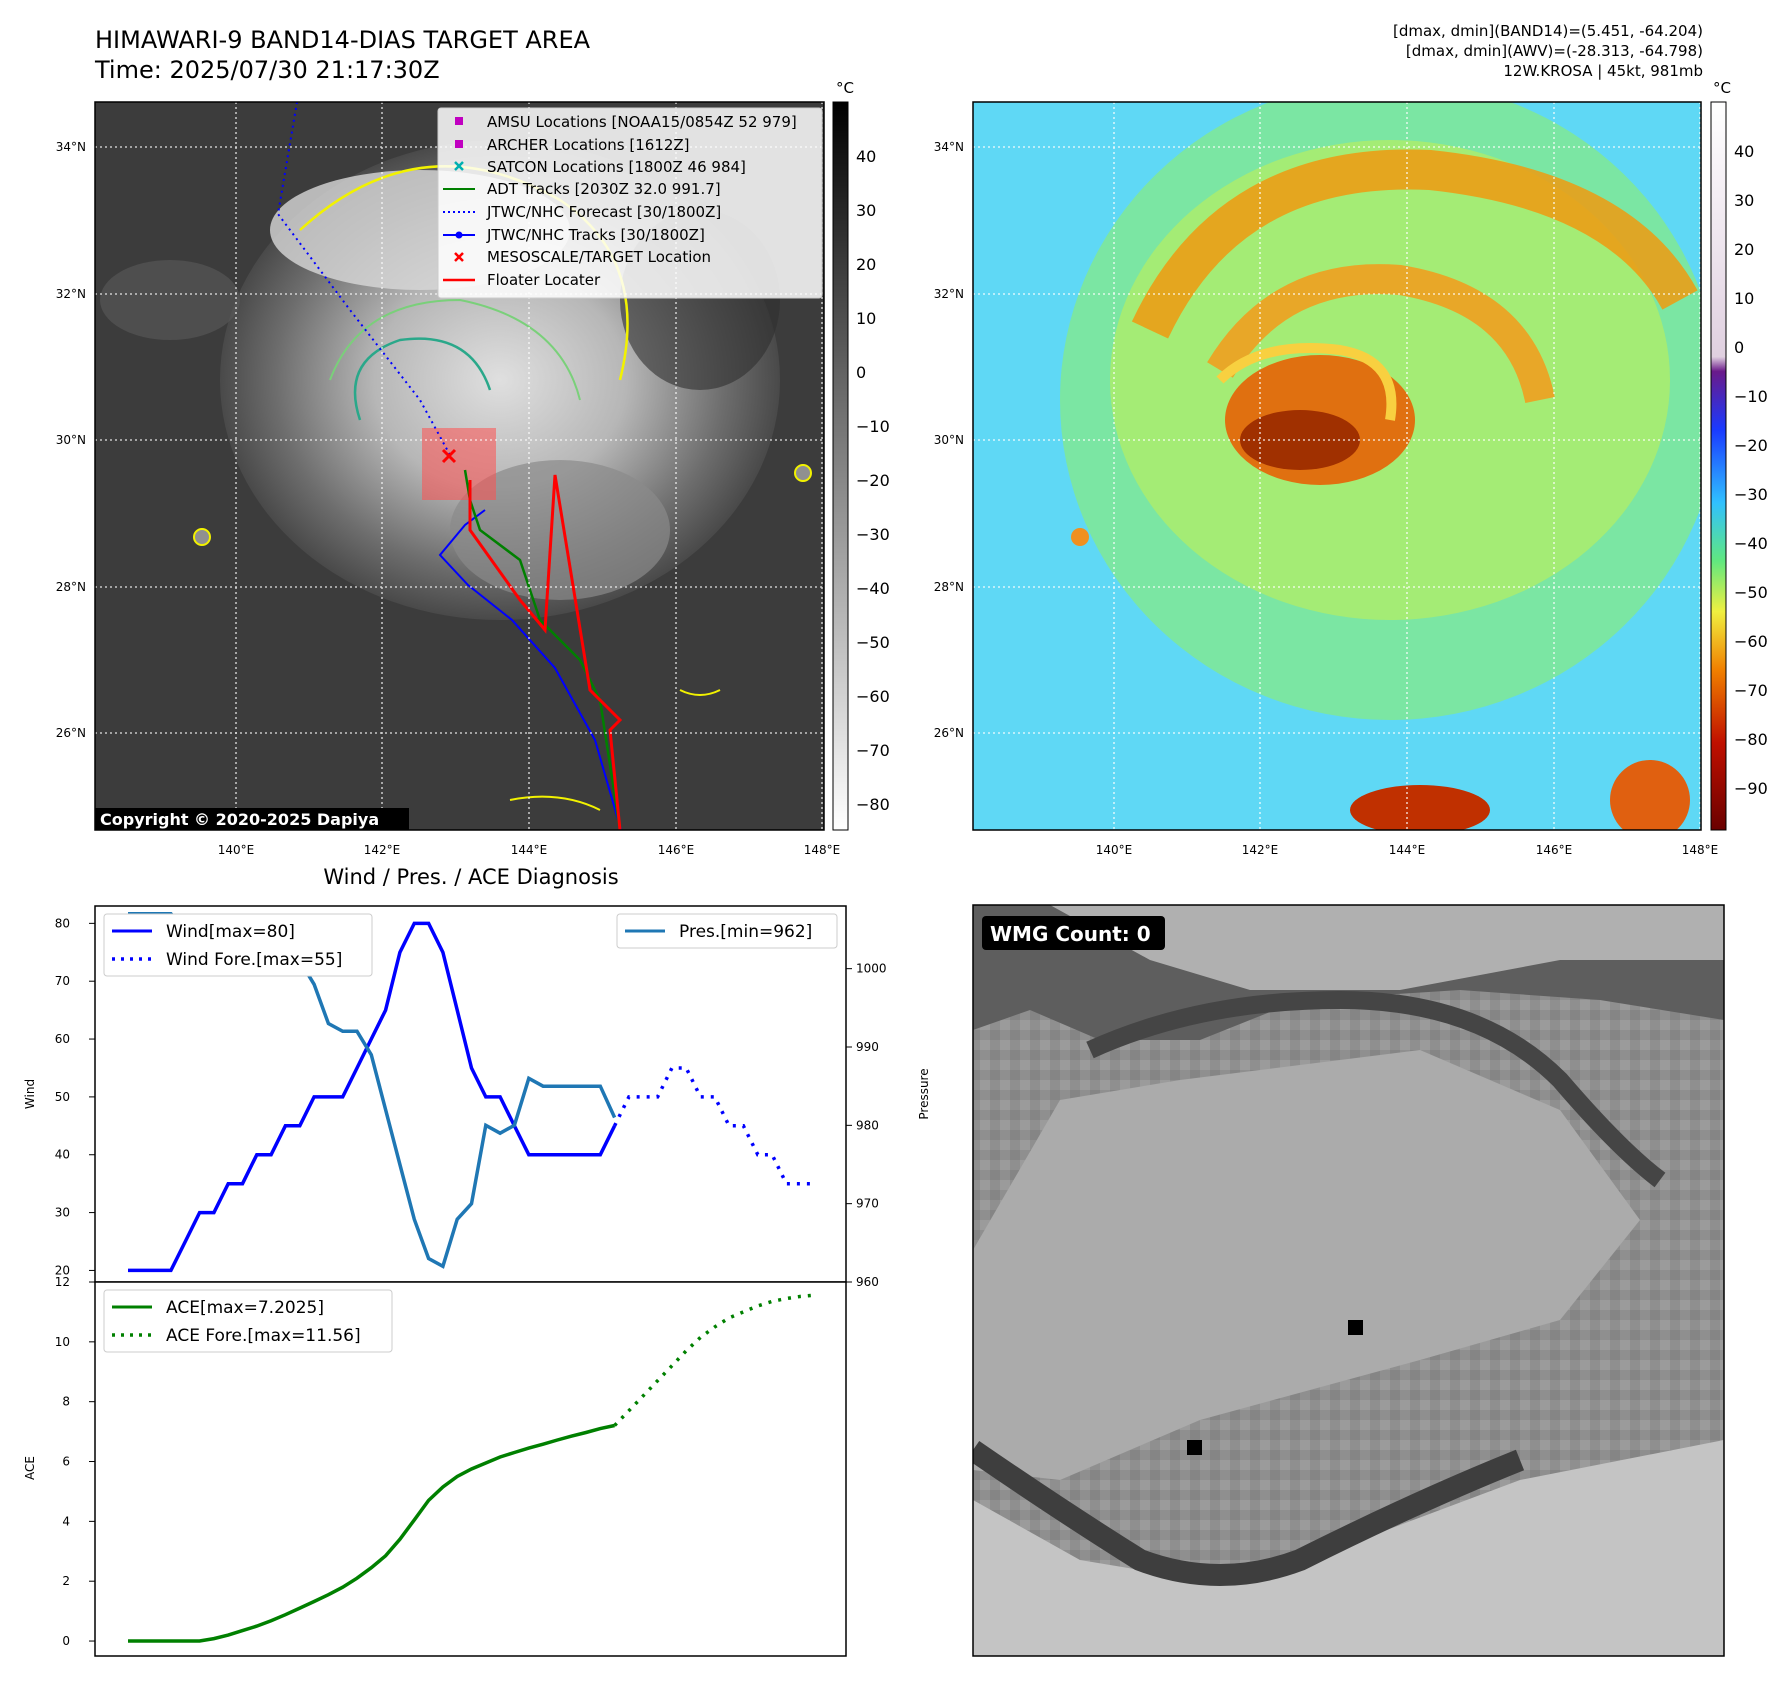 This screenshot has width=1788, height=1690. What do you see at coordinates (254, 960) in the screenshot?
I see `legend-label: Wind Fore.[max=55]` at bounding box center [254, 960].